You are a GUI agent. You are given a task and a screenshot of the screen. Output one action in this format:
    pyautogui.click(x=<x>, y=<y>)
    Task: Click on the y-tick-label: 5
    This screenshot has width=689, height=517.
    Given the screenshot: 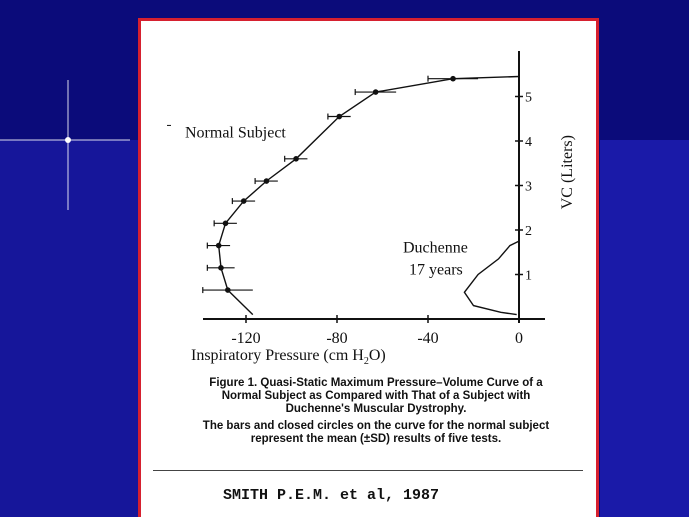 What is the action you would take?
    pyautogui.click(x=528, y=98)
    